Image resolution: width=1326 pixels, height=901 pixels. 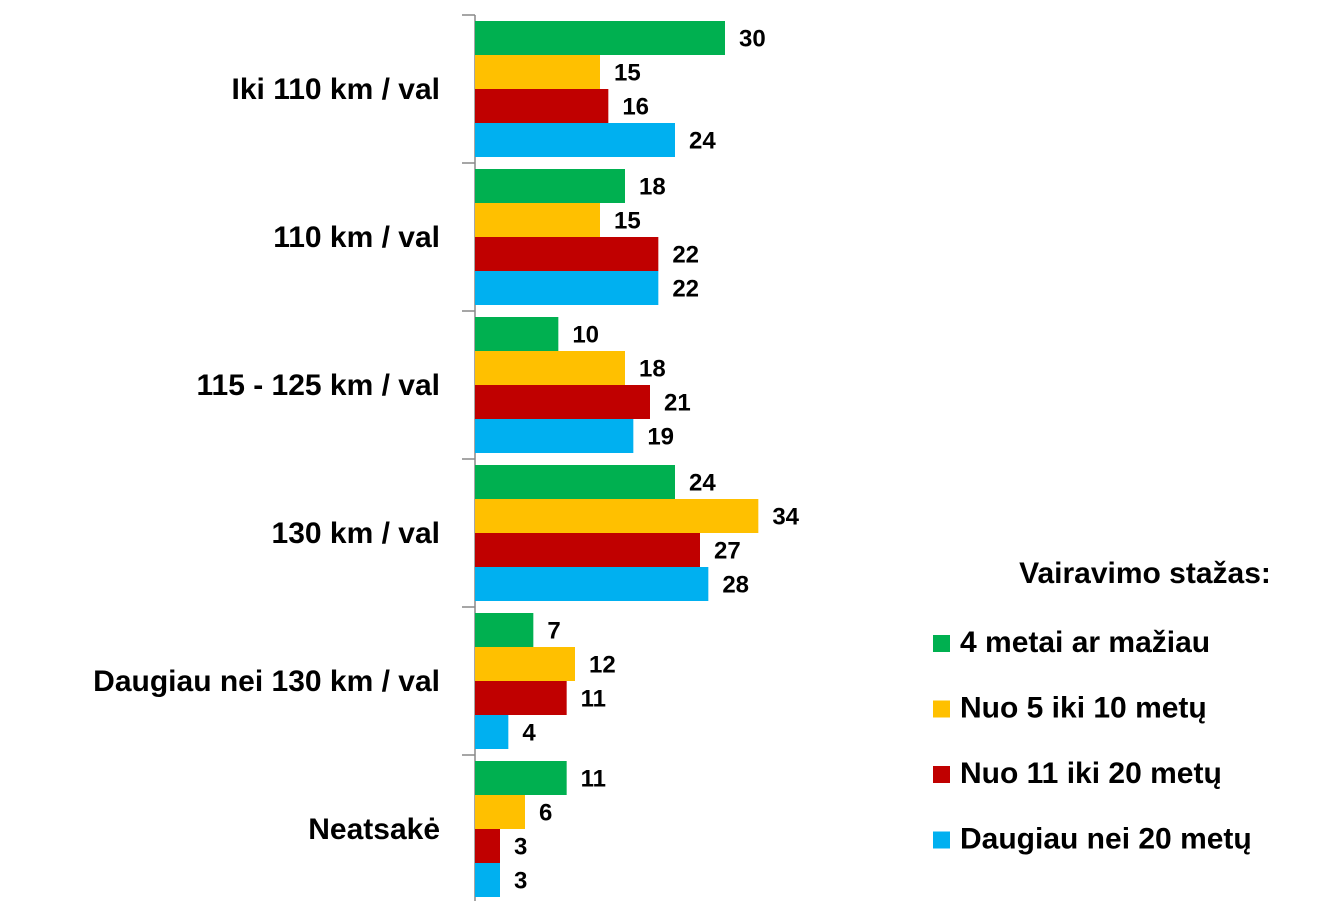 What do you see at coordinates (266, 681) in the screenshot?
I see `category-label: Daugiau nei 130 km / val` at bounding box center [266, 681].